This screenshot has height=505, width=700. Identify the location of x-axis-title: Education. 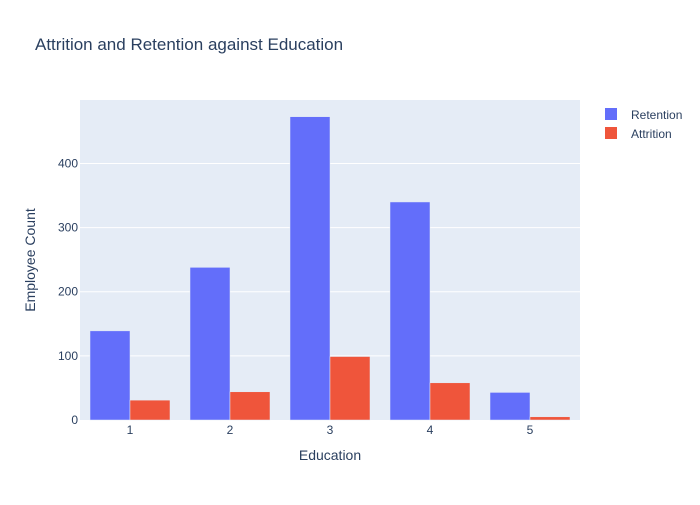
(330, 455).